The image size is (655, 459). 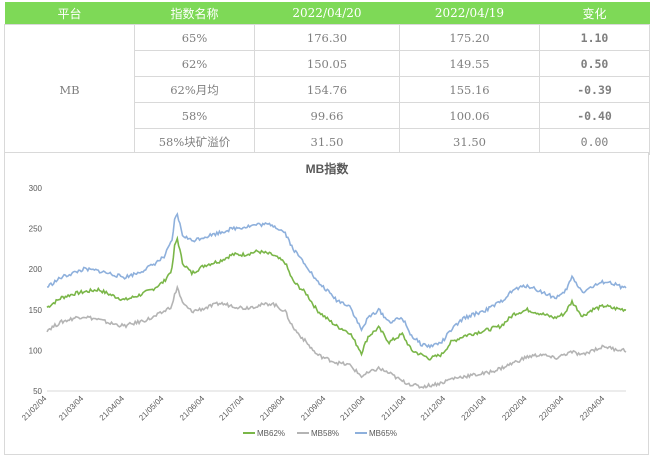 I want to click on value-previous: 149.55, so click(x=469, y=63).